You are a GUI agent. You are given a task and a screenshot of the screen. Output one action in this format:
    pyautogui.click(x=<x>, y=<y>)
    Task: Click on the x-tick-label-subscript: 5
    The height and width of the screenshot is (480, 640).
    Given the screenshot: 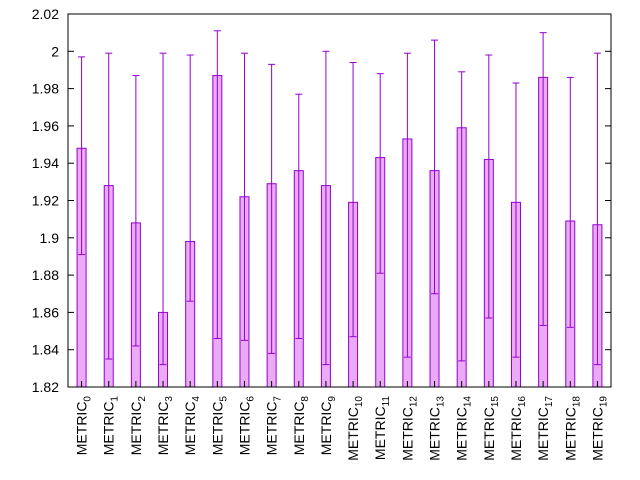 What is the action you would take?
    pyautogui.click(x=223, y=399)
    